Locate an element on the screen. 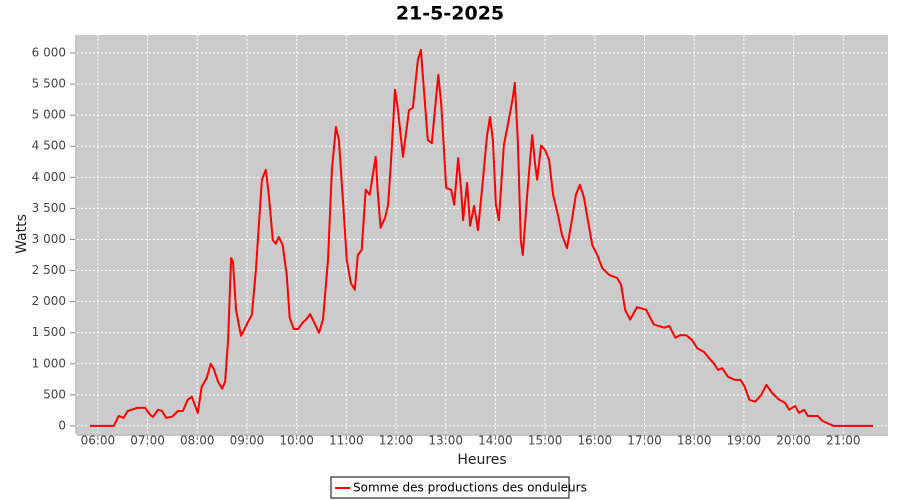  x-tick-label: 11:00 is located at coordinates (346, 441).